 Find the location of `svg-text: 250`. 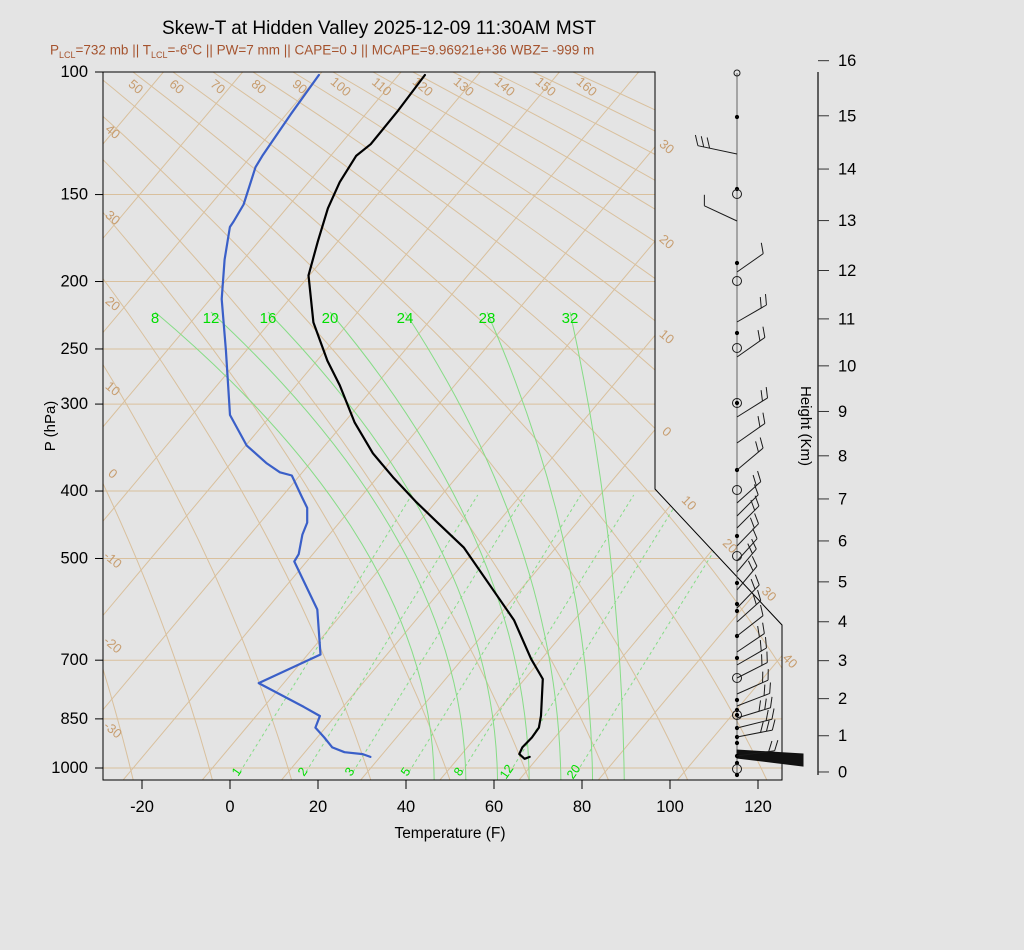

svg-text: 250 is located at coordinates (74, 349).